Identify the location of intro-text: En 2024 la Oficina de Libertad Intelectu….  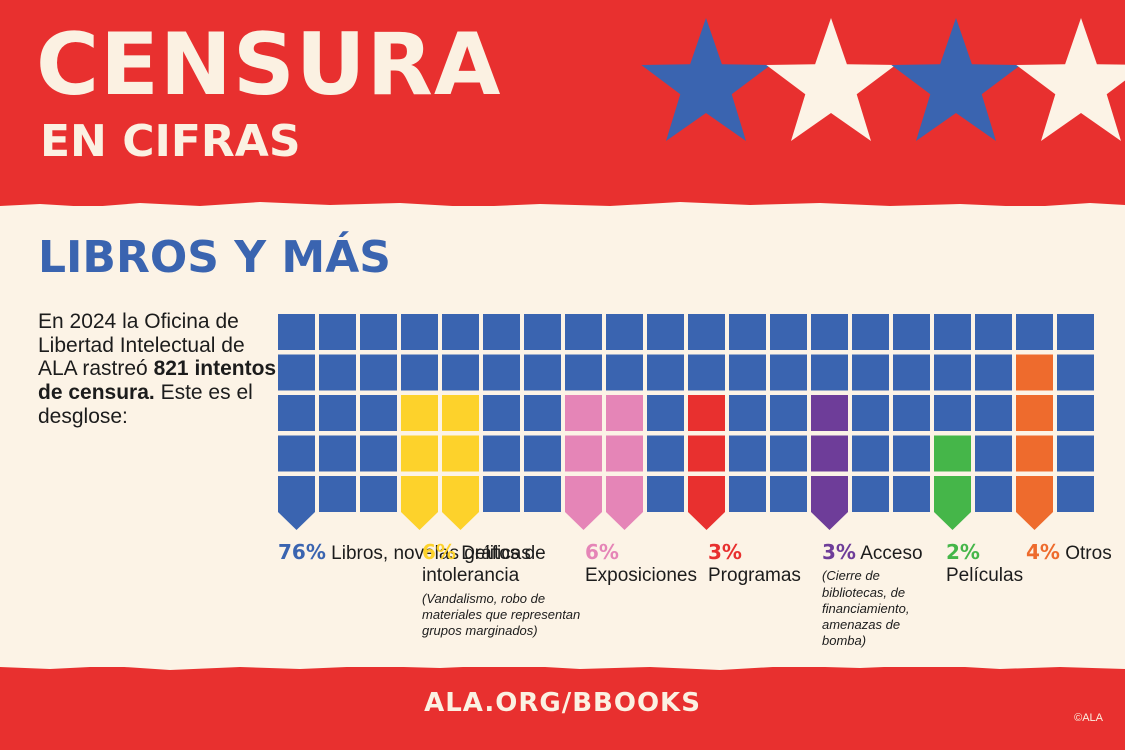
(158, 369).